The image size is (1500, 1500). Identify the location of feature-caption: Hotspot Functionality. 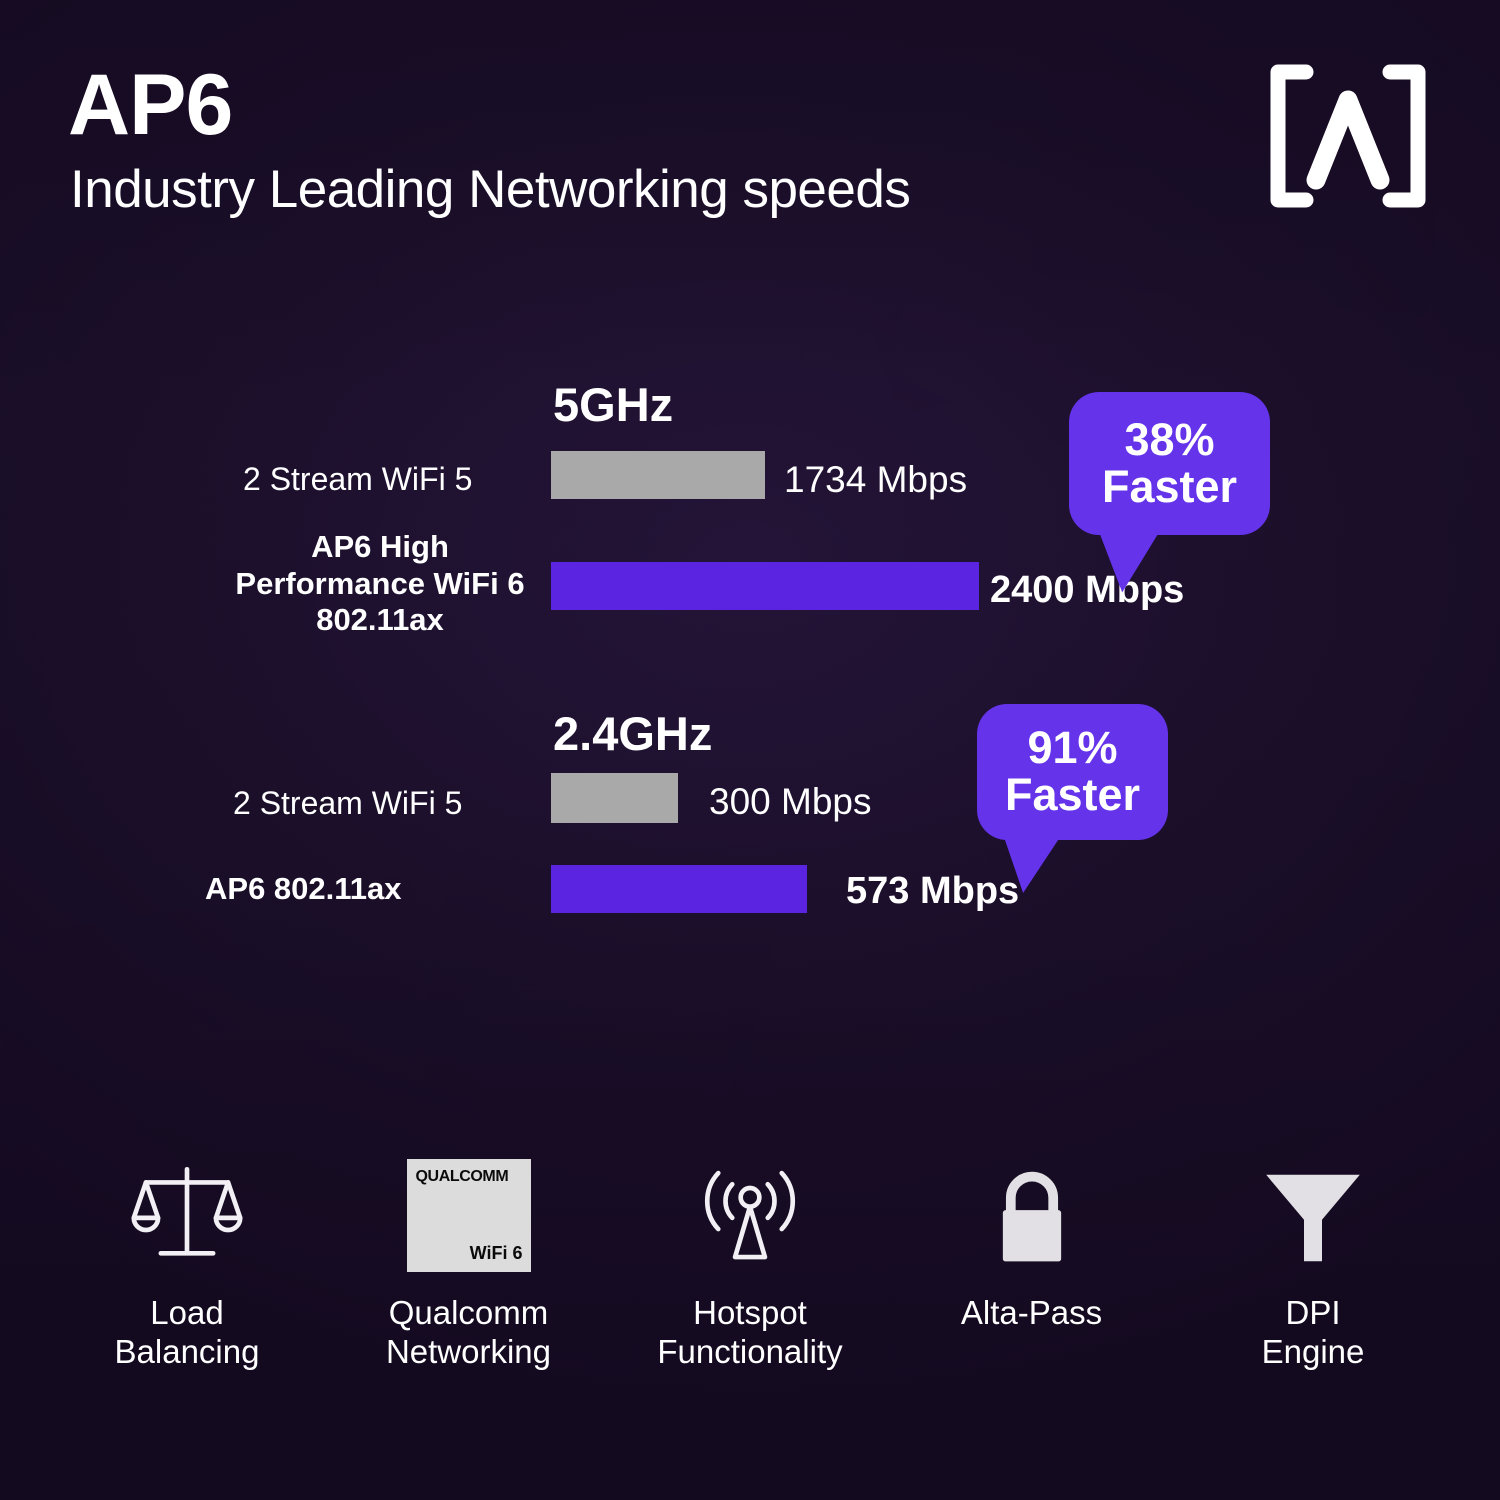
(750, 1332).